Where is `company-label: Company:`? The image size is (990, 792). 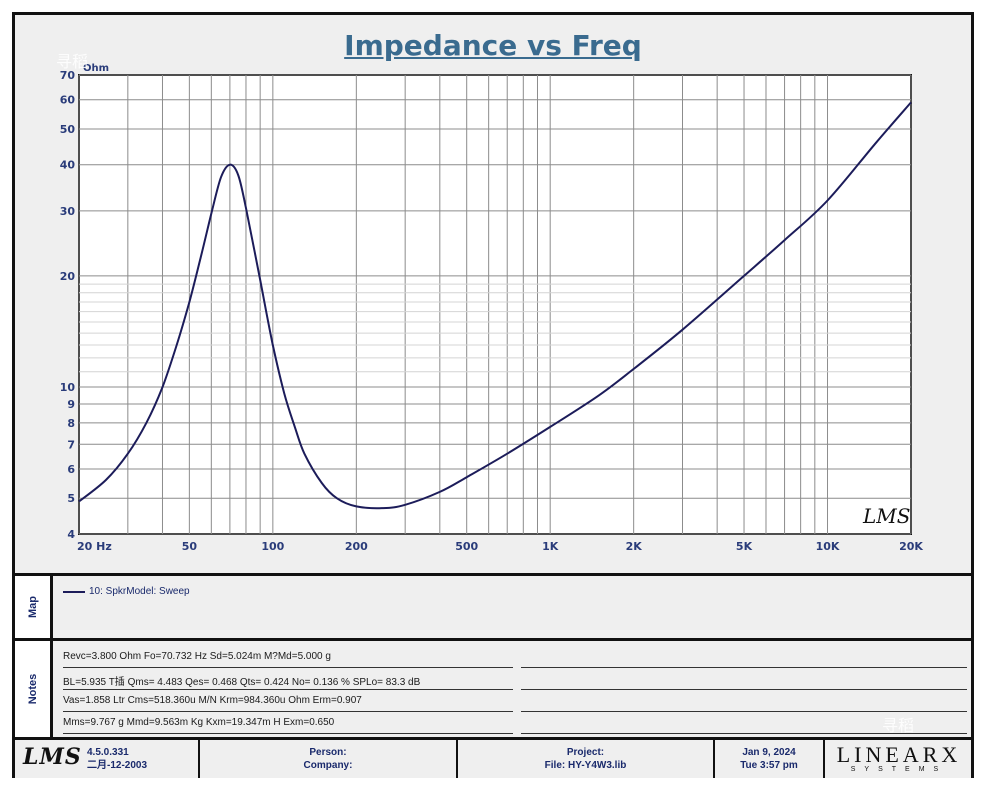
company-label: Company: is located at coordinates (328, 765).